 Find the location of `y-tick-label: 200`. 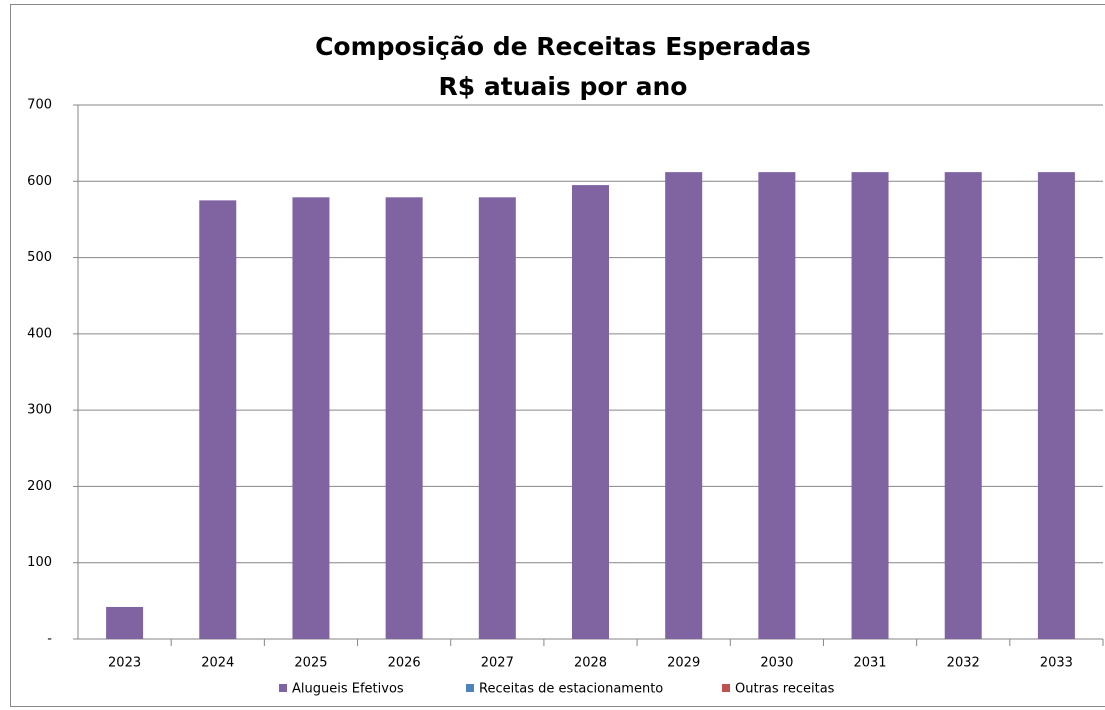

y-tick-label: 200 is located at coordinates (39, 486).